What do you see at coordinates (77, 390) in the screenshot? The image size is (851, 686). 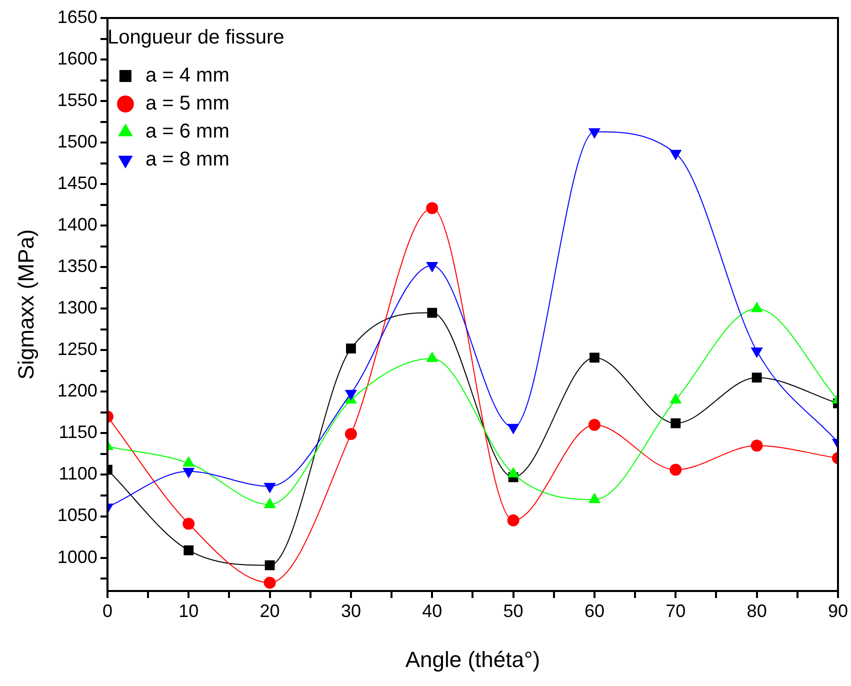 I see `y-tick-label: 1200` at bounding box center [77, 390].